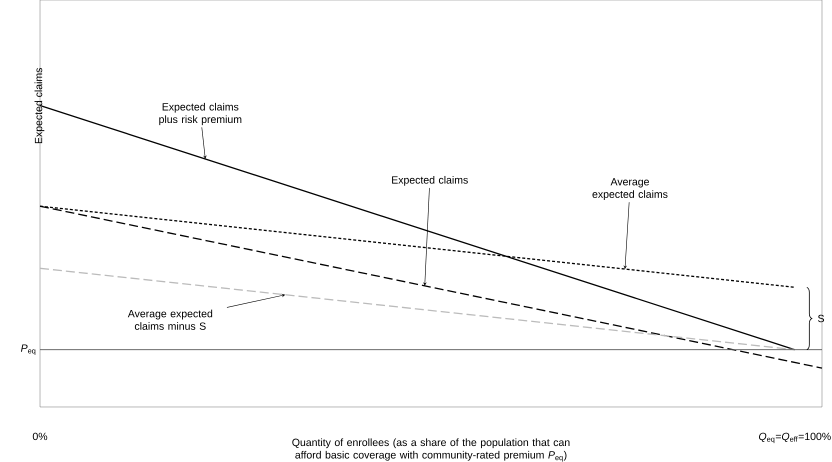 The width and height of the screenshot is (832, 462). I want to click on x-axis-title: Quantity of enrollees (as a share of the population that can afford basic coverage with community-rated premium P$_{eq}$), so click(431, 450).